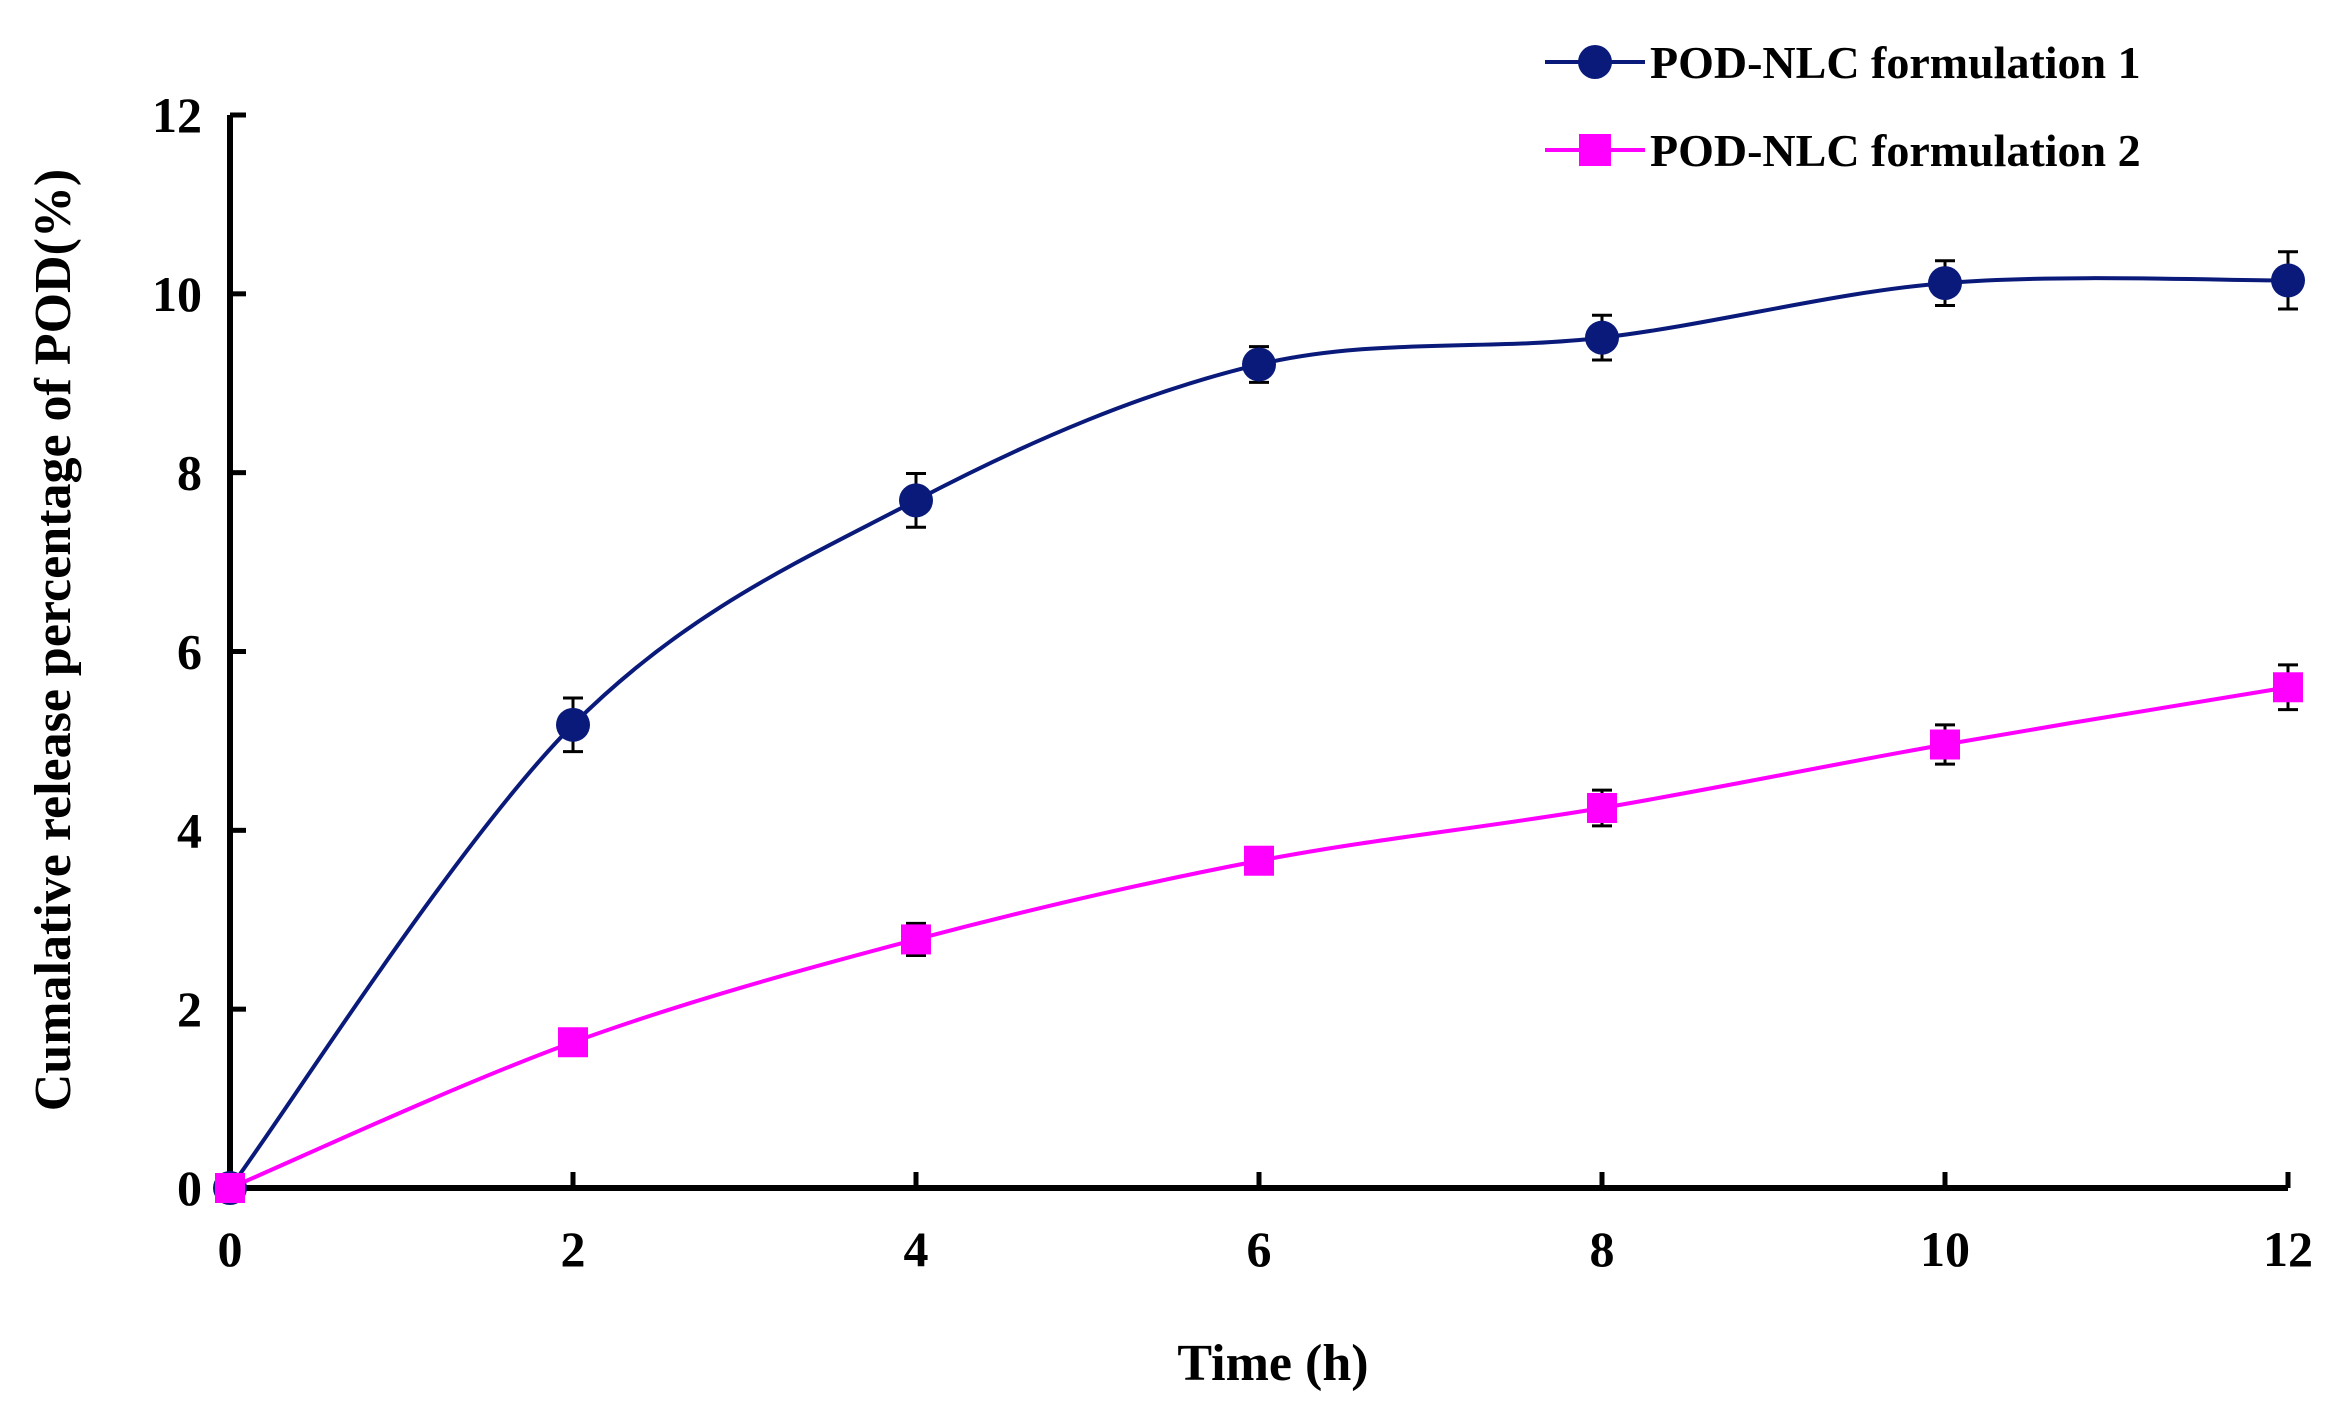  What do you see at coordinates (189, 473) in the screenshot?
I see `y-tick-label: 8` at bounding box center [189, 473].